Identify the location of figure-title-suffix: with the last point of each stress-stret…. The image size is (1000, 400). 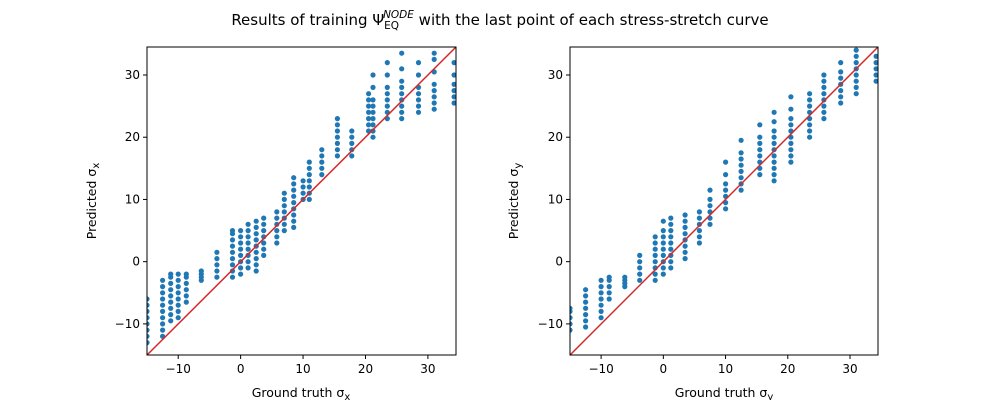
(591, 20).